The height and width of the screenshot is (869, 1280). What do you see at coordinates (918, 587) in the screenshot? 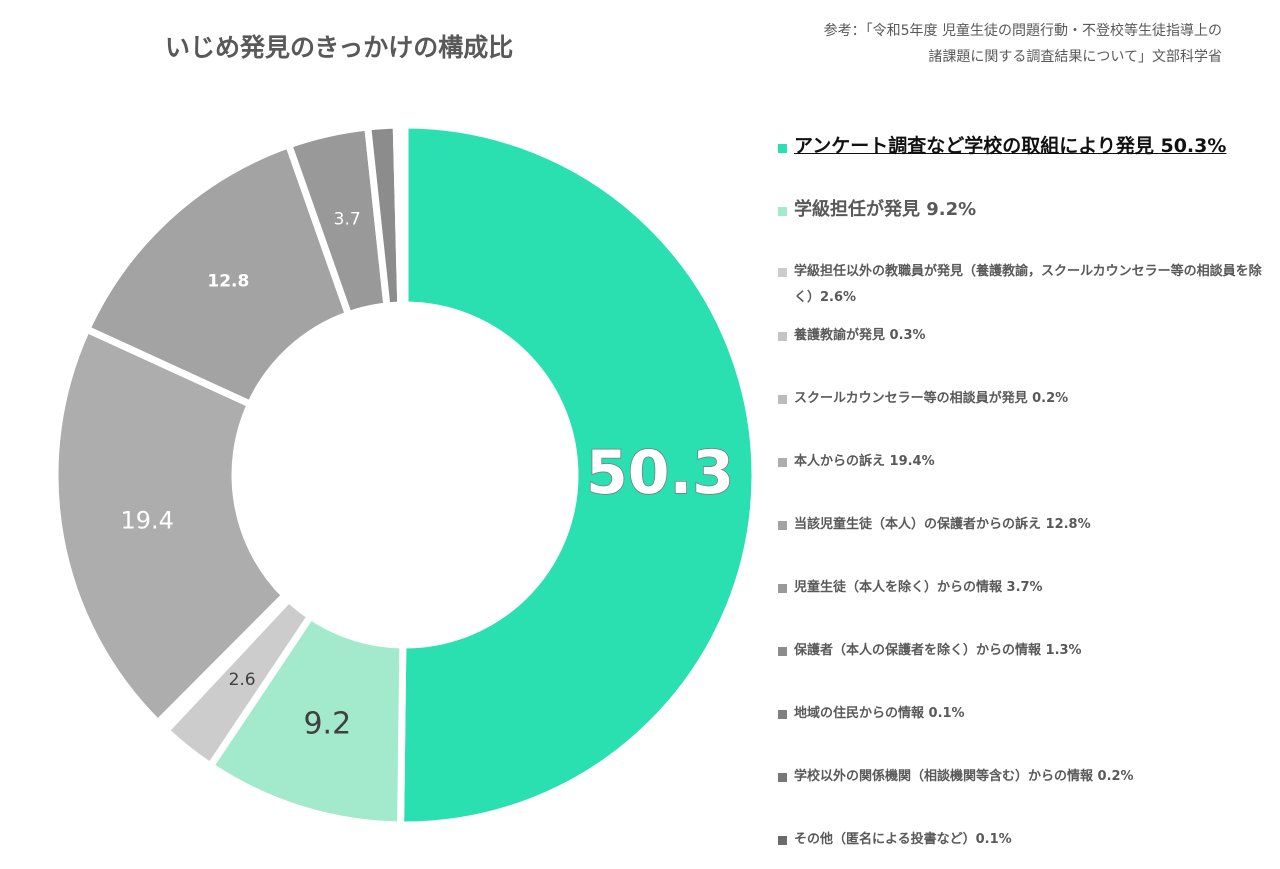
I see `legend-label: 児童生徒（本人を除く）からの情報 3.7%` at bounding box center [918, 587].